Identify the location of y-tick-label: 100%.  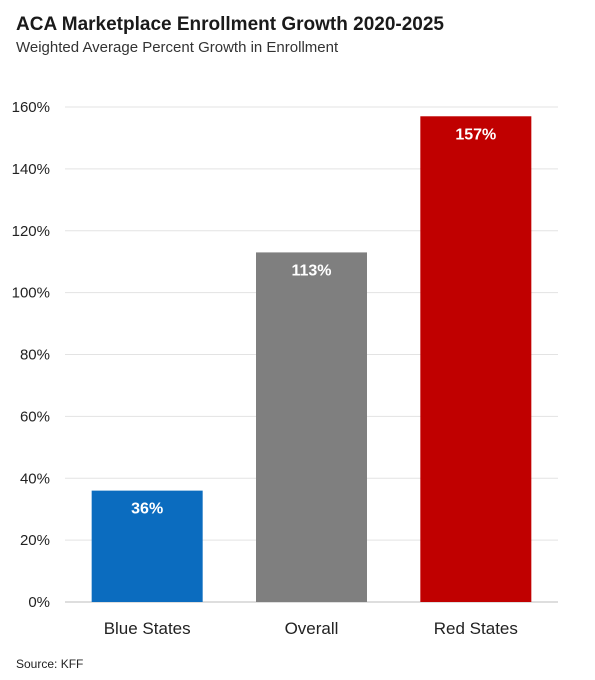
(31, 293).